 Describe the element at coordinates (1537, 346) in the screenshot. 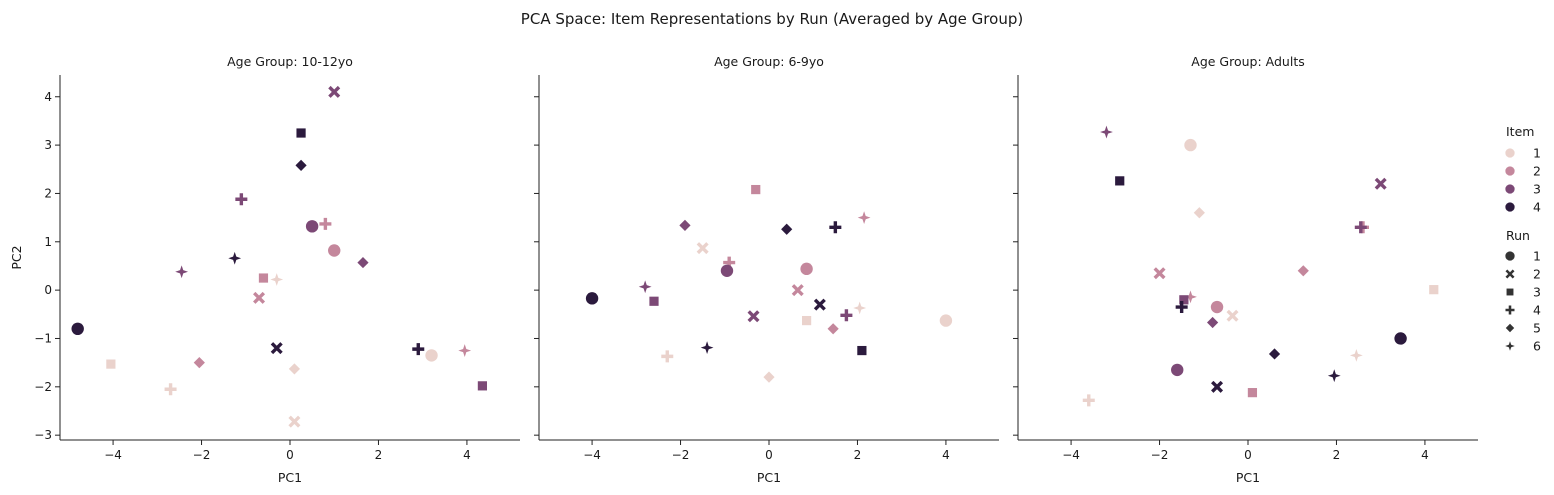

I see `legend-label: 6` at that location.